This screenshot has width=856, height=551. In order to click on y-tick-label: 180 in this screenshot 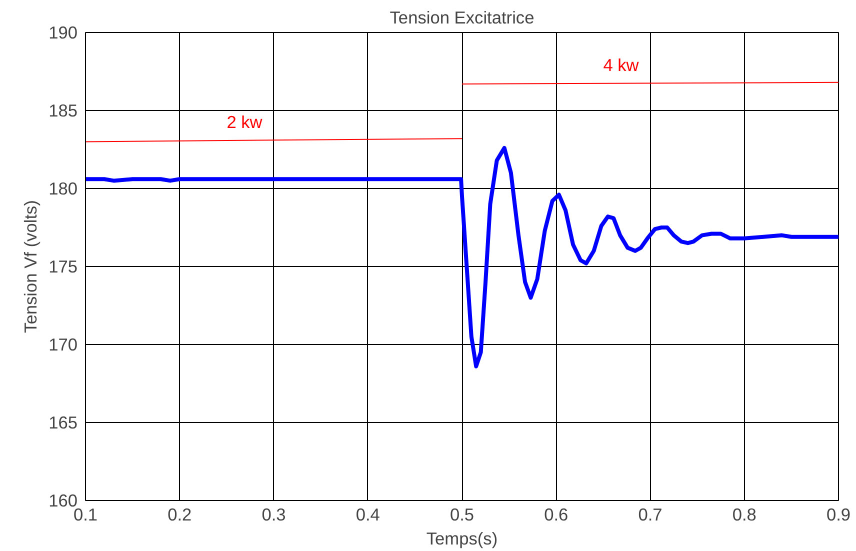, I will do `click(63, 188)`.